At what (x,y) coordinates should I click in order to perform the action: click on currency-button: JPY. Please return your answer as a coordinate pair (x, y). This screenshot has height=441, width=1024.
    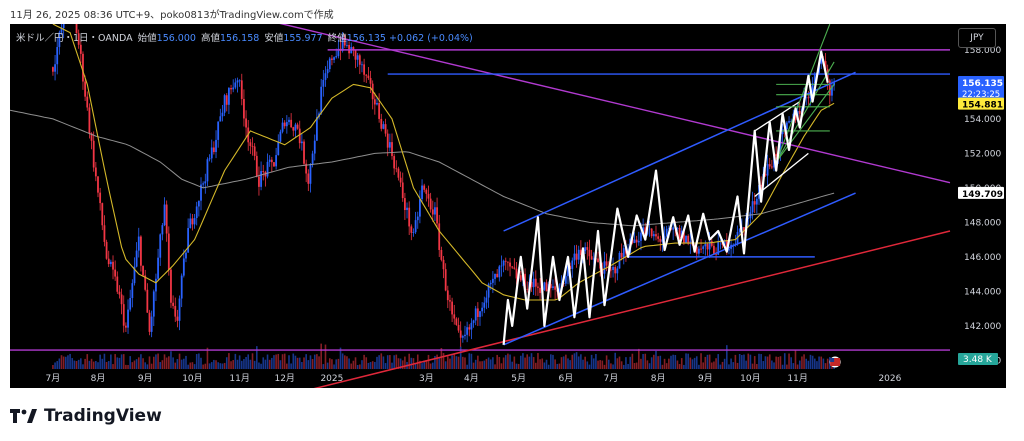
    Looking at the image, I should click on (977, 38).